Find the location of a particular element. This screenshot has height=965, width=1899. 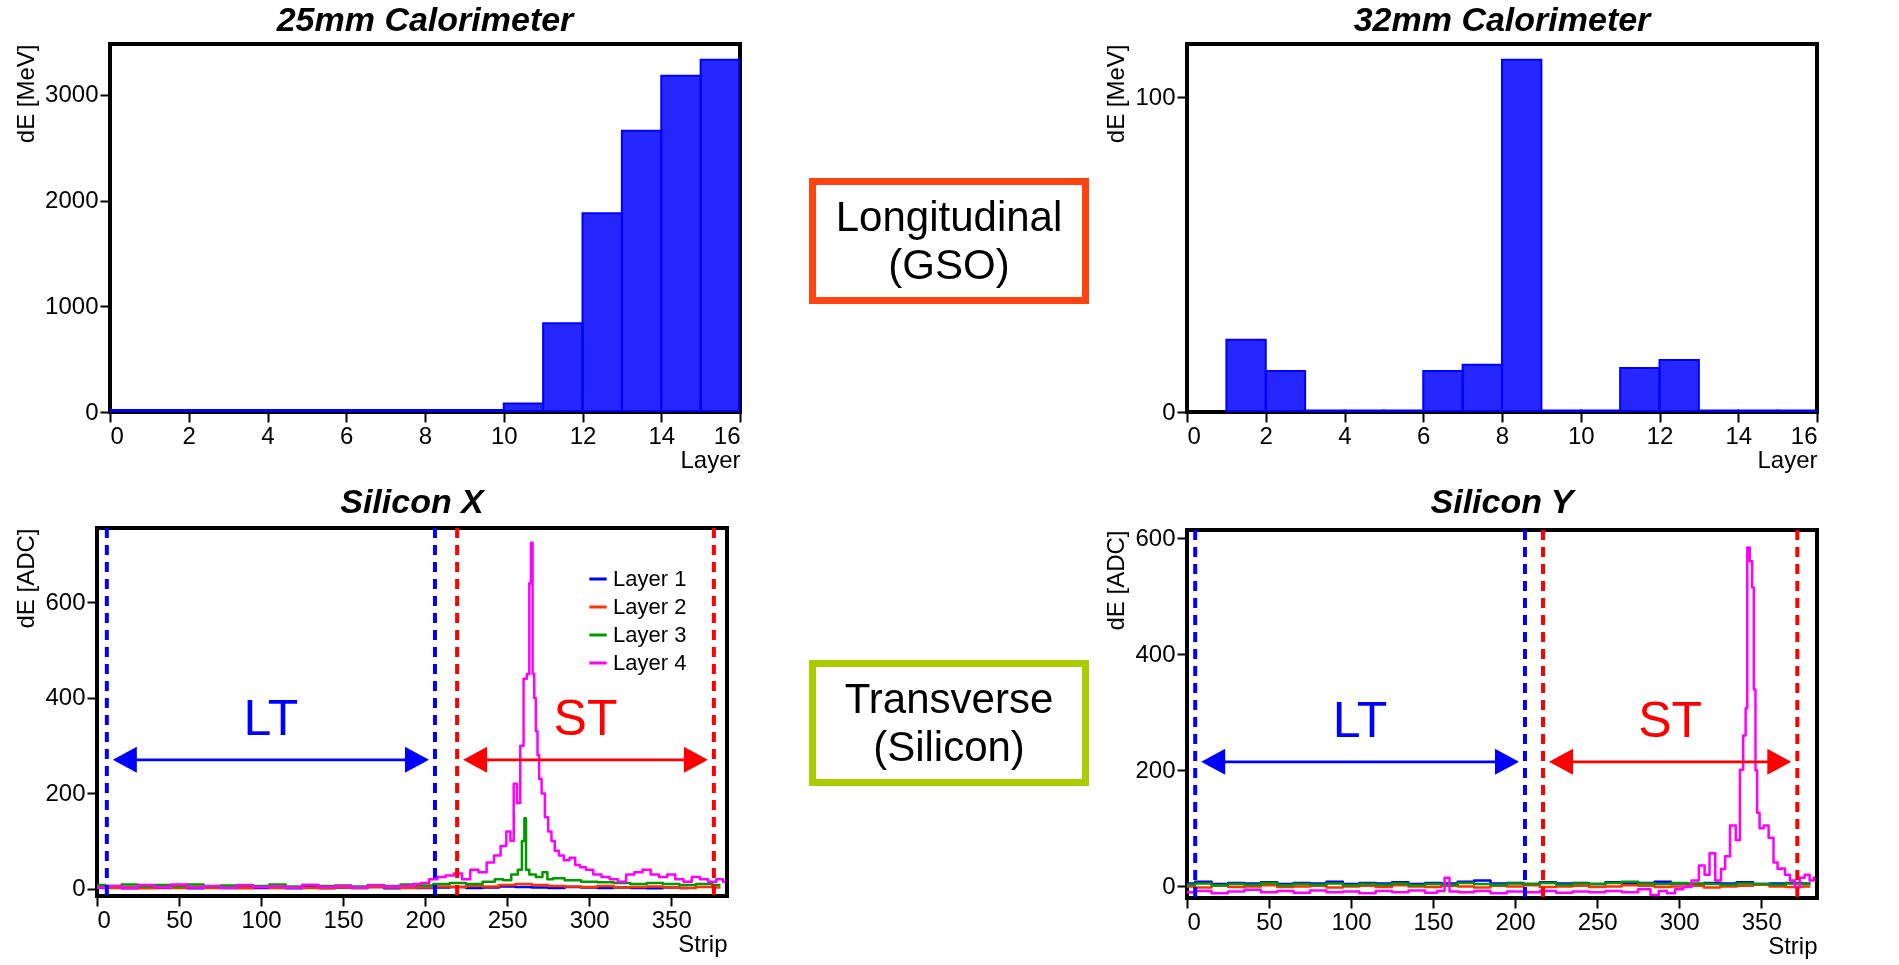

legend-label: Layer 4 is located at coordinates (650, 662).